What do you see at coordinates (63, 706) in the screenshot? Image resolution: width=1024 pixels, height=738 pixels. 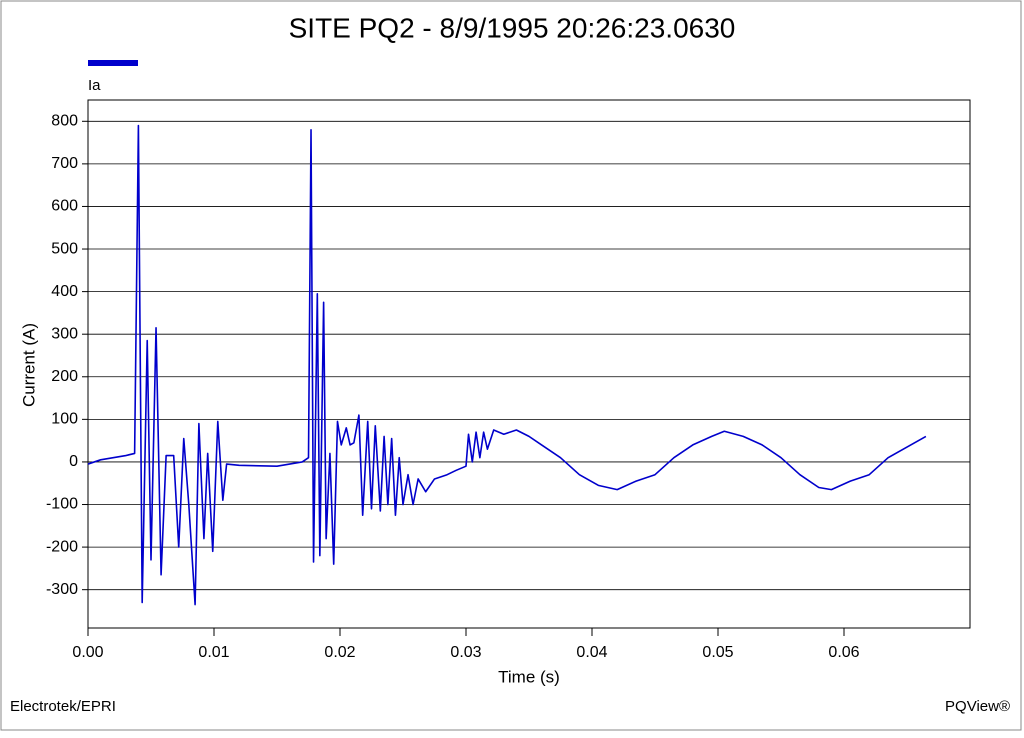 I see `footer-left: Electrotek/EPRI` at bounding box center [63, 706].